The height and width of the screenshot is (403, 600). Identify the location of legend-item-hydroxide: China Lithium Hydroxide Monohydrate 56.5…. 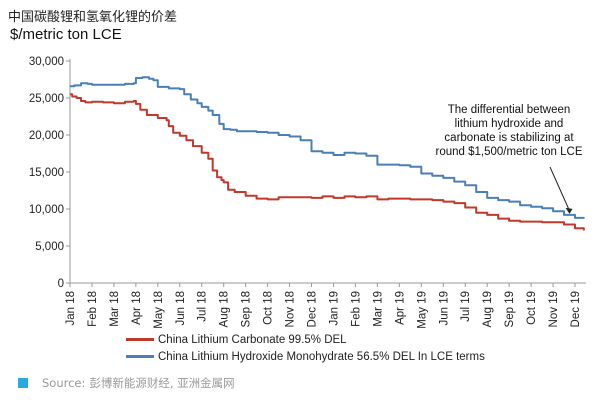
(305, 356).